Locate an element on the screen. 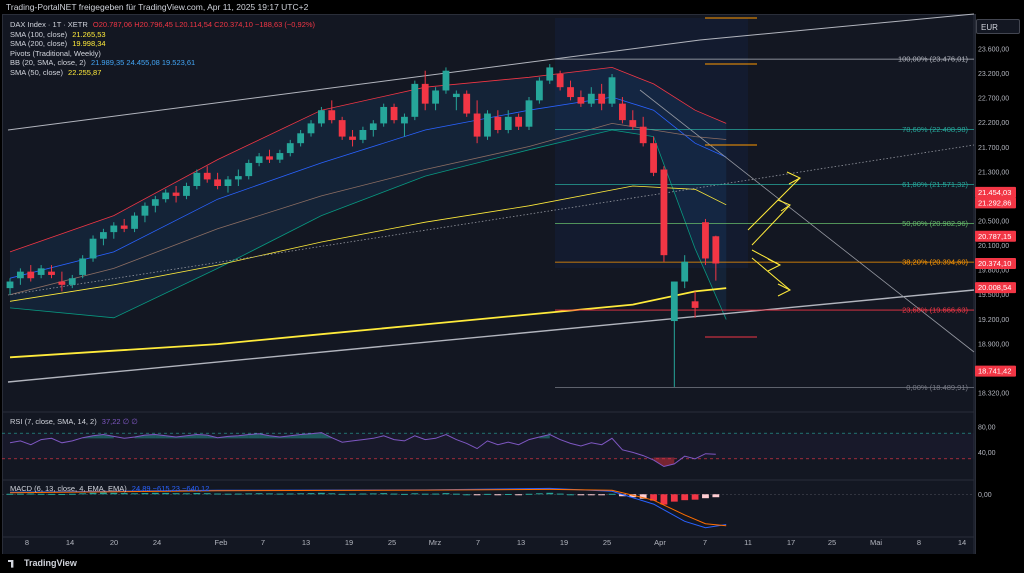 This screenshot has height=573, width=1024. legend-indicator-value: 22.255,87 is located at coordinates (85, 72).